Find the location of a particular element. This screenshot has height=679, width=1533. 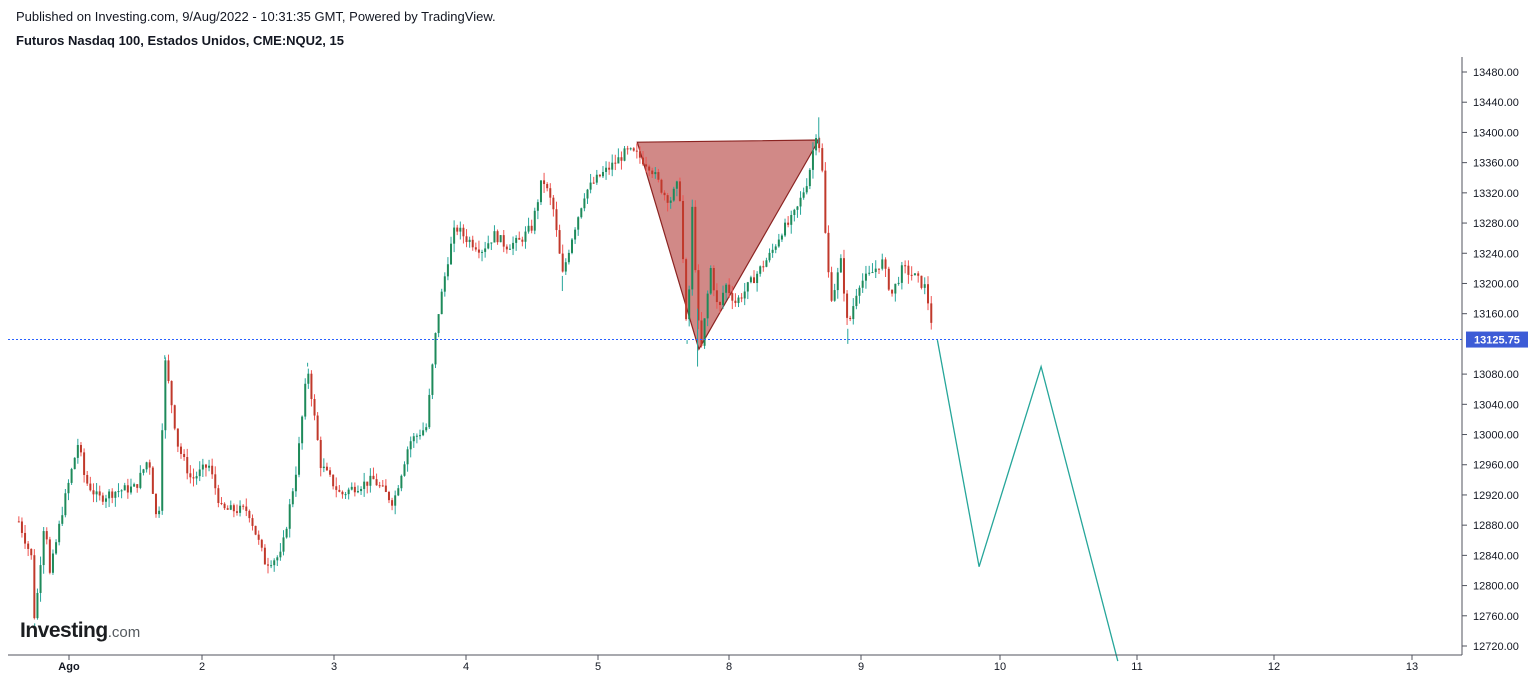

x-tick-label: 3 is located at coordinates (334, 667).